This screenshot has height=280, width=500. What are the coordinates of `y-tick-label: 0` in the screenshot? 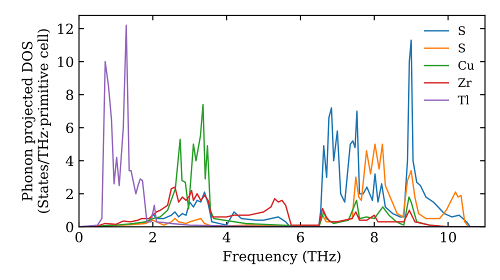 It's located at (70, 227).